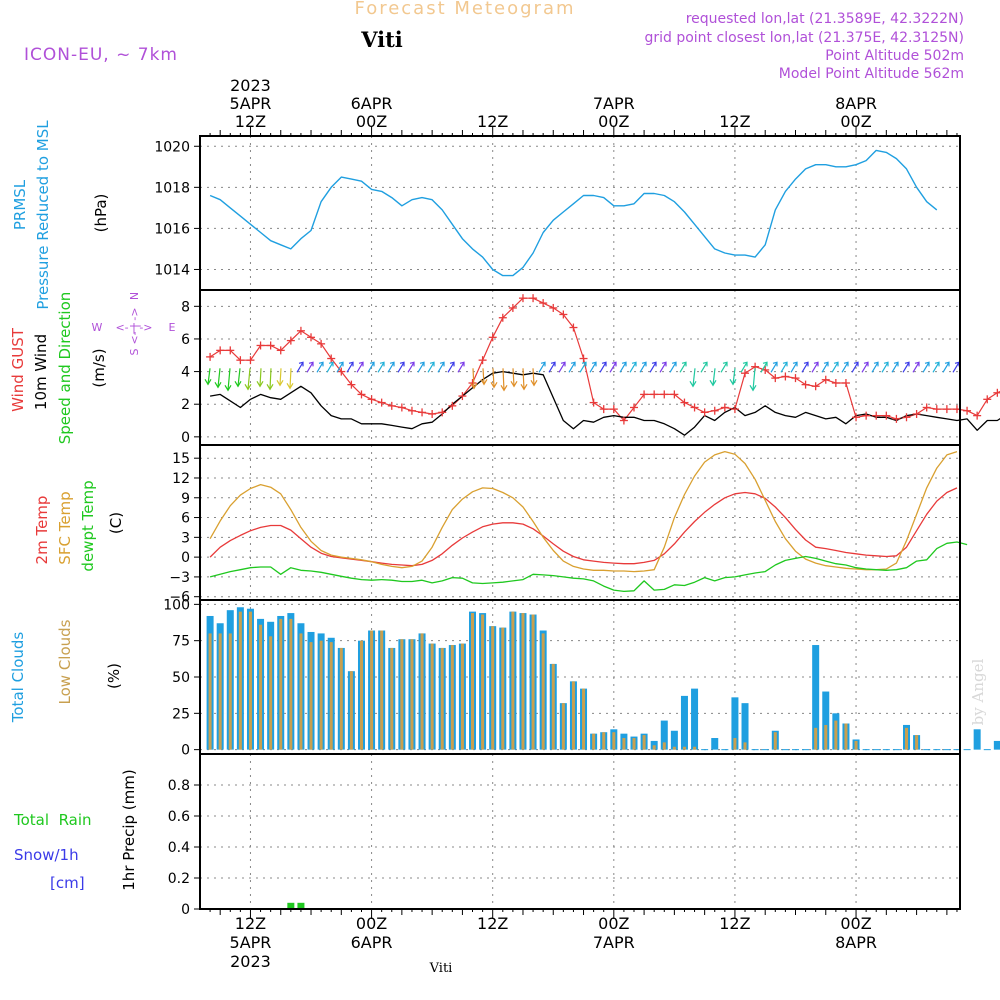 This screenshot has width=1000, height=1000. I want to click on pressure-line, so click(573, 213).